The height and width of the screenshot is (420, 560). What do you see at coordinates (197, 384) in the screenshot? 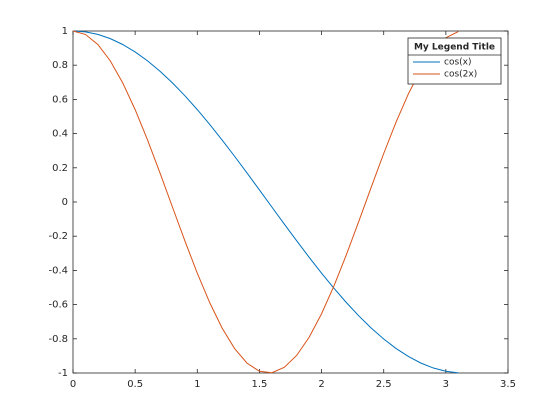
I see `x-tick-label: 1` at bounding box center [197, 384].